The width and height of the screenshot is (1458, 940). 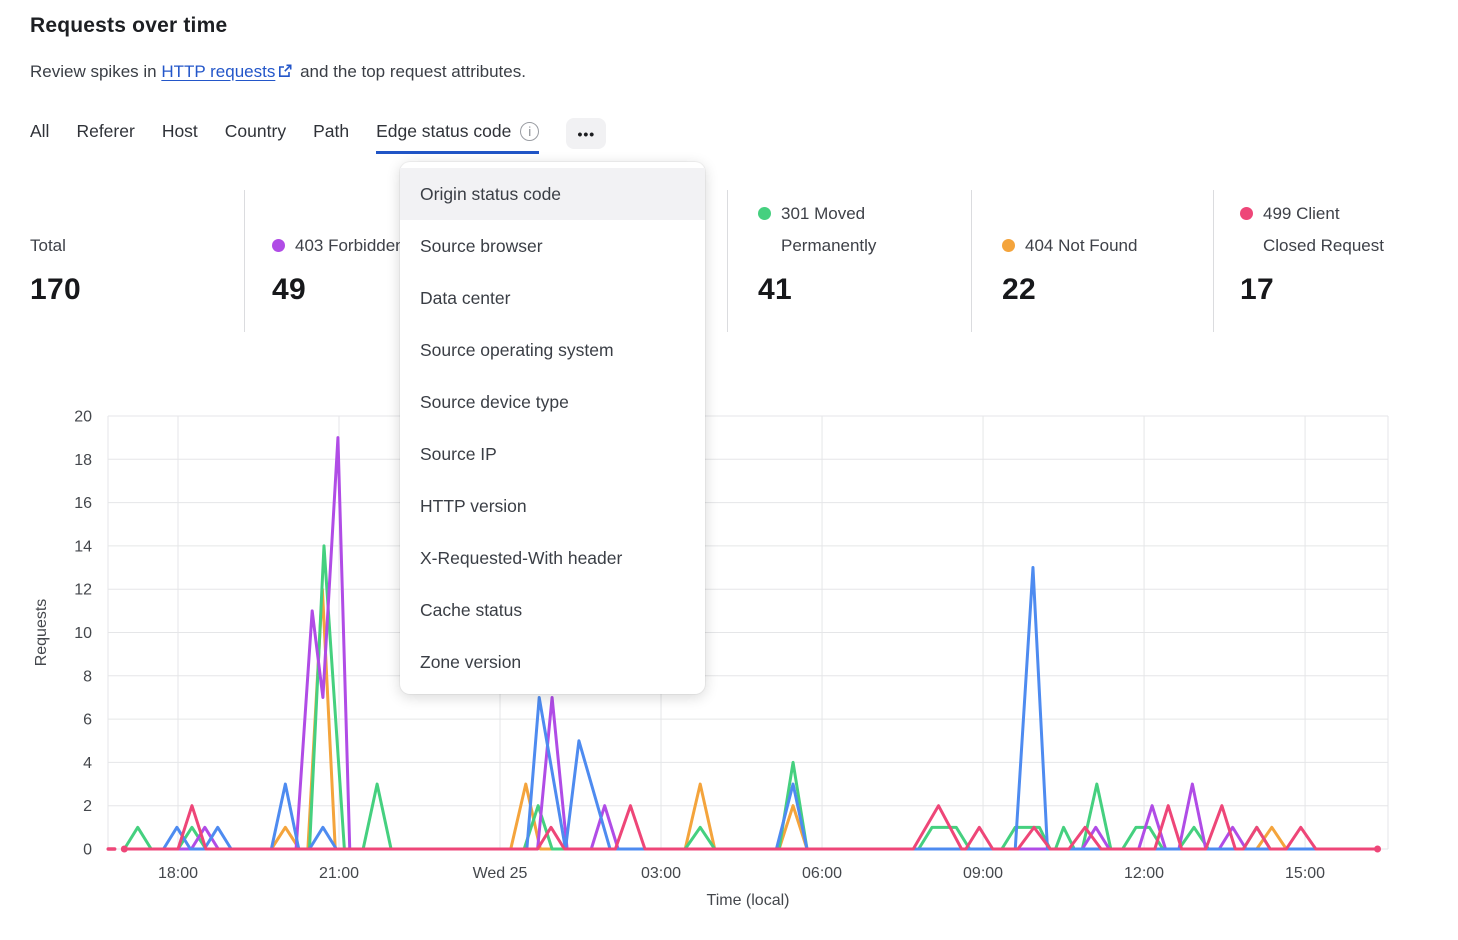 What do you see at coordinates (87, 676) in the screenshot?
I see `y-tick-label: 8` at bounding box center [87, 676].